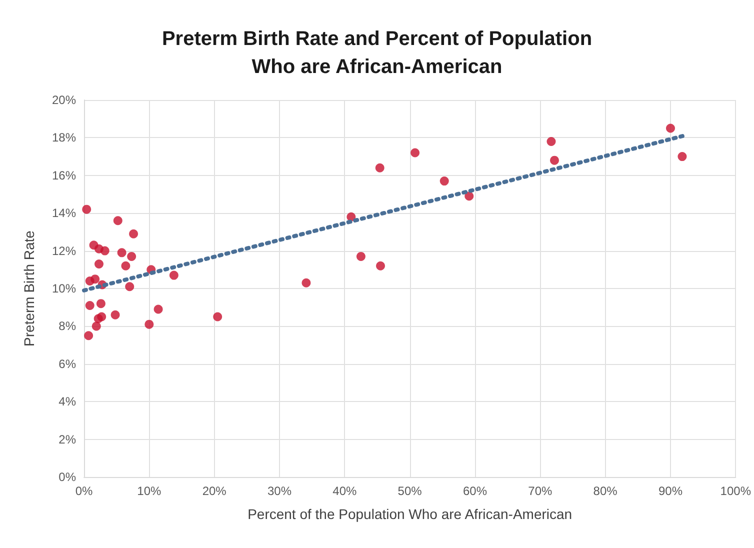 The width and height of the screenshot is (754, 548). What do you see at coordinates (64, 175) in the screenshot?
I see `y-tick-label: 16%` at bounding box center [64, 175].